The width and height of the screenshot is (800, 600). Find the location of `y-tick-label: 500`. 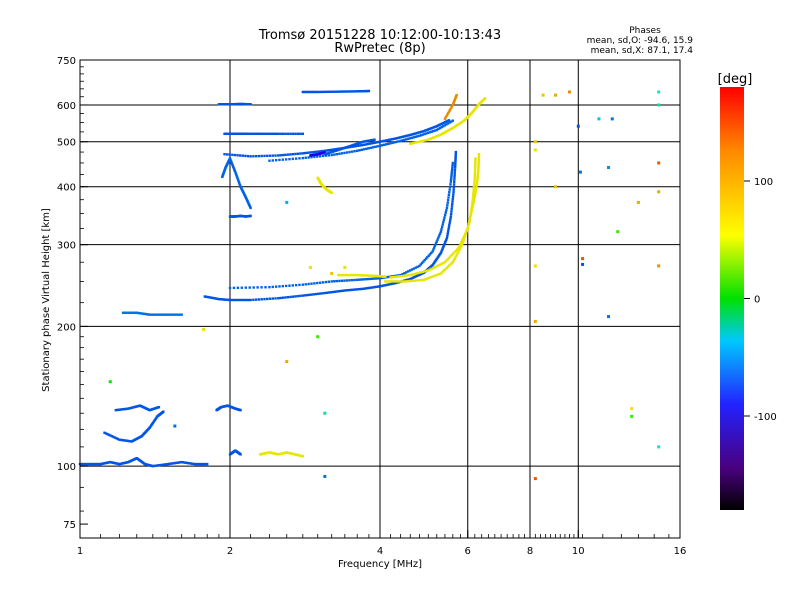

y-tick-label: 500 is located at coordinates (66, 143).